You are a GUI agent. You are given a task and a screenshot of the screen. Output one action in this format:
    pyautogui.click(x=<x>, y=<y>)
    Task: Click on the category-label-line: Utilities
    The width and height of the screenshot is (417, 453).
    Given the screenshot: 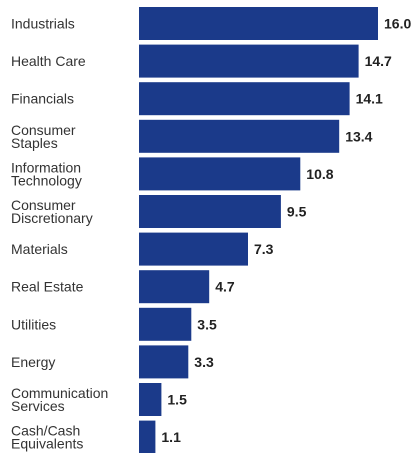 What is the action you would take?
    pyautogui.click(x=33, y=324)
    